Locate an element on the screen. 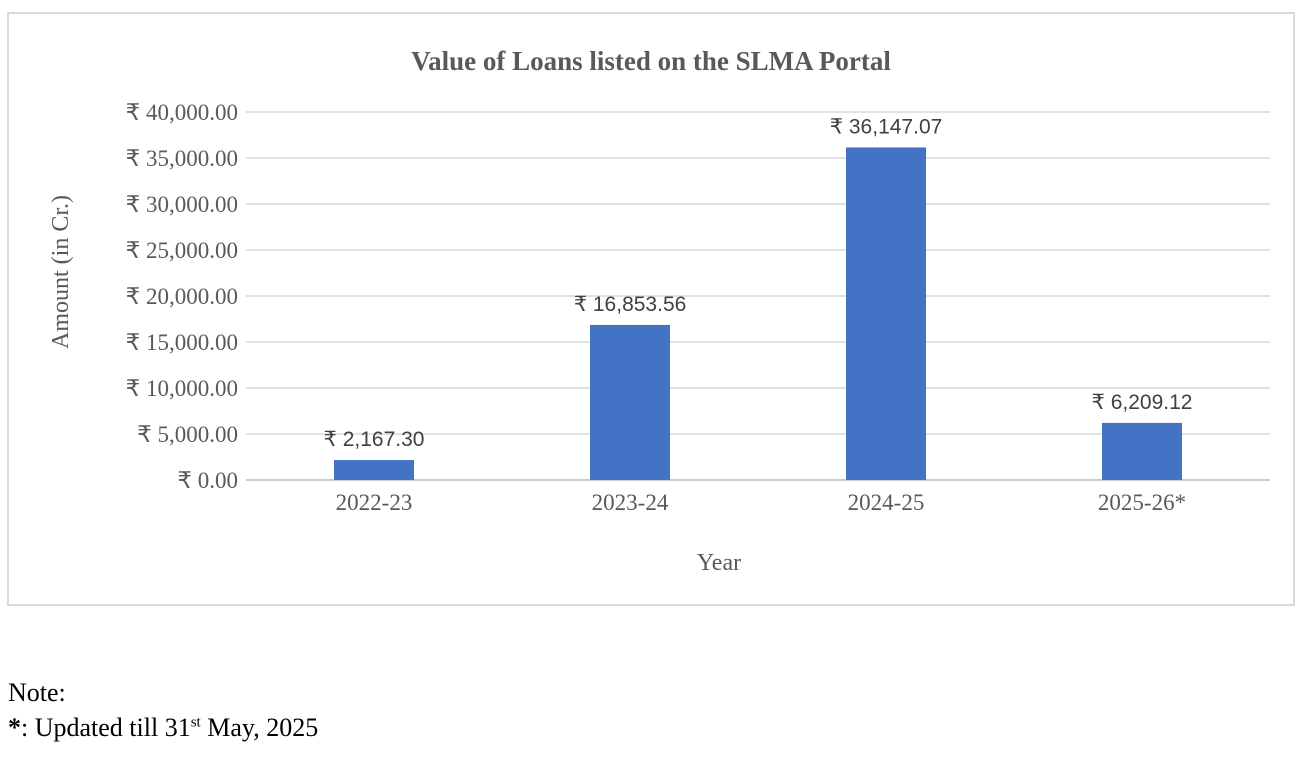 The height and width of the screenshot is (764, 1306). y-tick-label: ₹ 20,000.00 is located at coordinates (182, 296).